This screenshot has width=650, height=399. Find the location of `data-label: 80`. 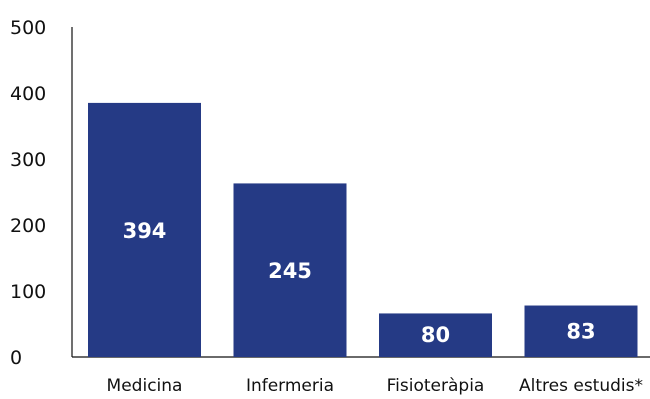

data-label: 80 is located at coordinates (435, 335).